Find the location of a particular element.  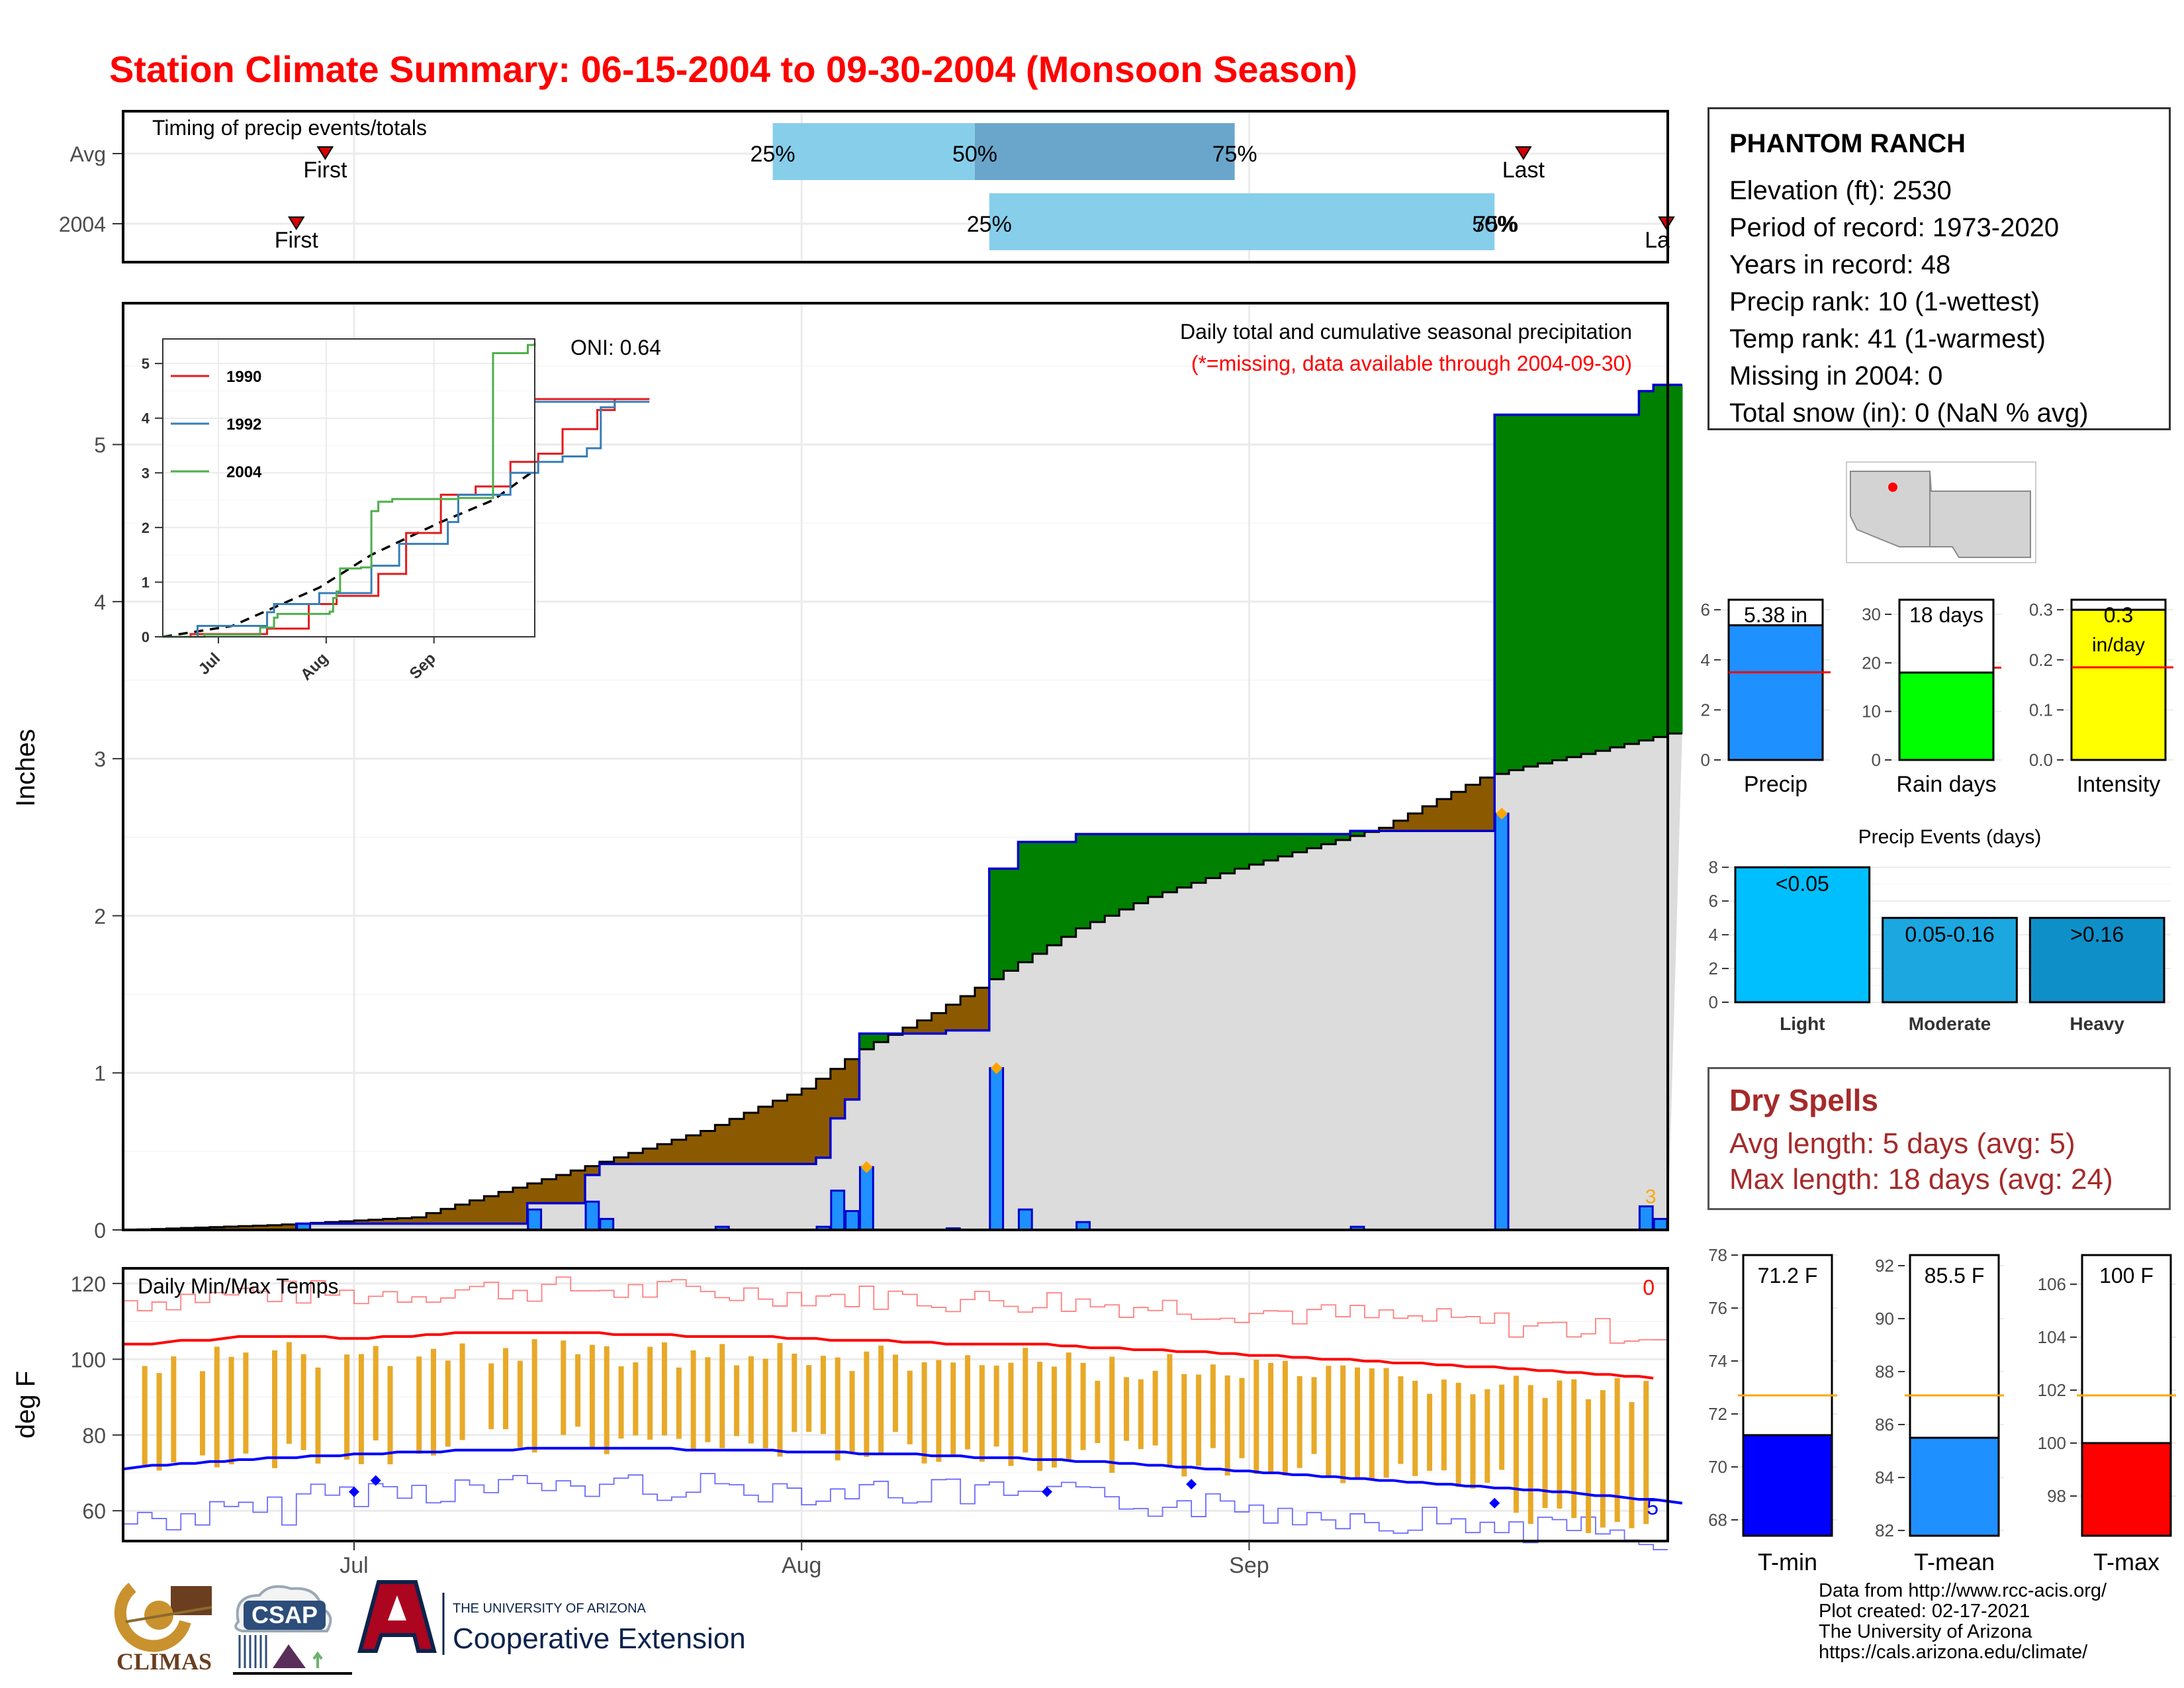

timing-avg-first-marker is located at coordinates (325, 153).